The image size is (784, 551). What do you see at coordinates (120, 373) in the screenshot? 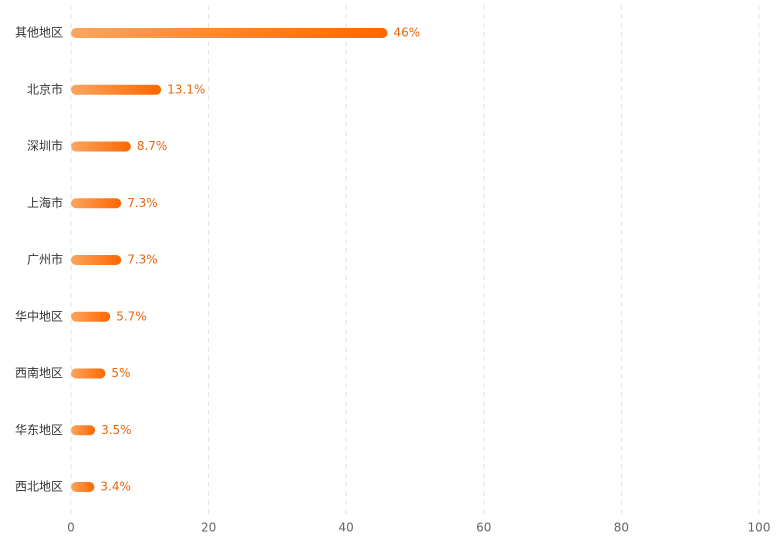
I see `value-label: 5%` at bounding box center [120, 373].